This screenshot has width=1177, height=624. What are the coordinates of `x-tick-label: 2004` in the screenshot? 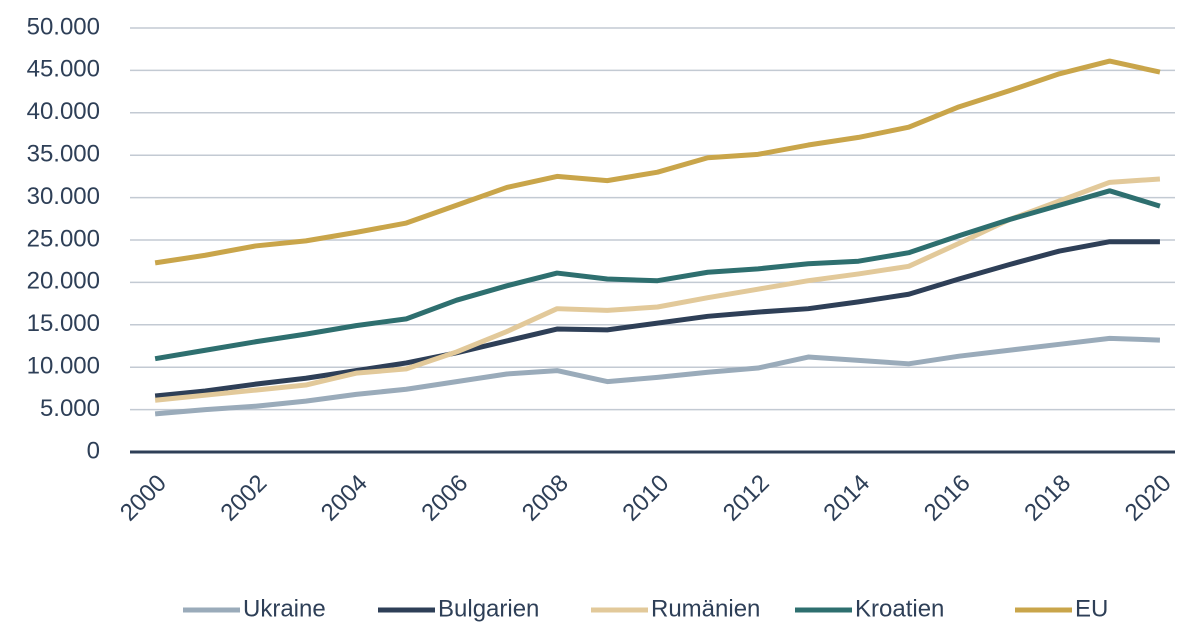 It's located at (344, 498).